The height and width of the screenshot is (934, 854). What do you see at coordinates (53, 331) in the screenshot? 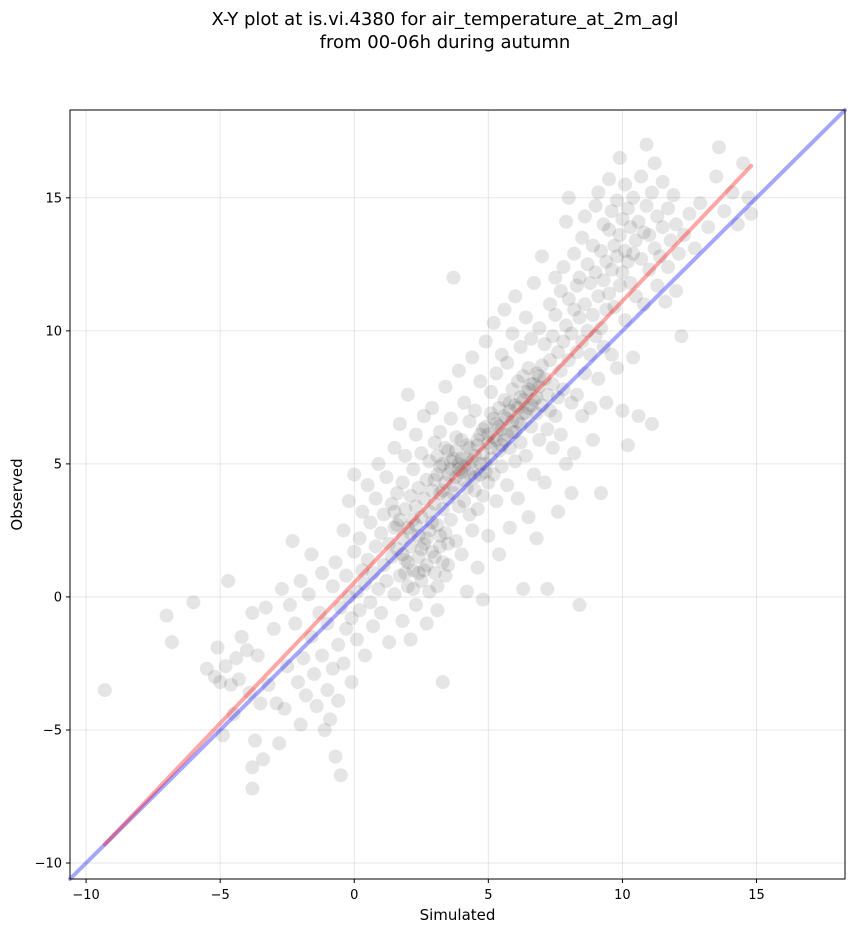
I see `y-tick-label-4: 10` at bounding box center [53, 331].